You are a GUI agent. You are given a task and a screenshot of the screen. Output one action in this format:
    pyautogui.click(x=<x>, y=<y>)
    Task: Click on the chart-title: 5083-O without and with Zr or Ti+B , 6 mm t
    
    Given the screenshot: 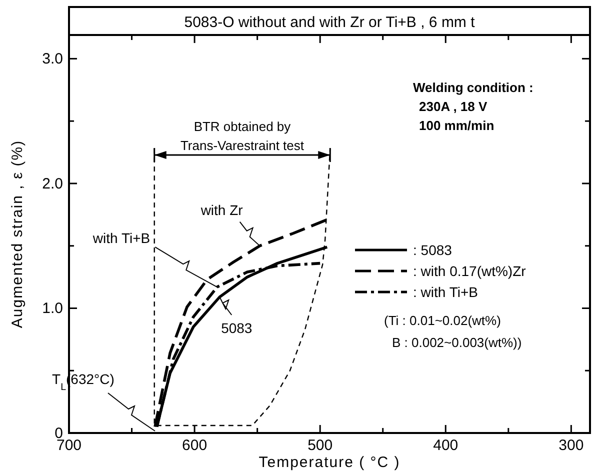 What is the action you would take?
    pyautogui.click(x=330, y=22)
    